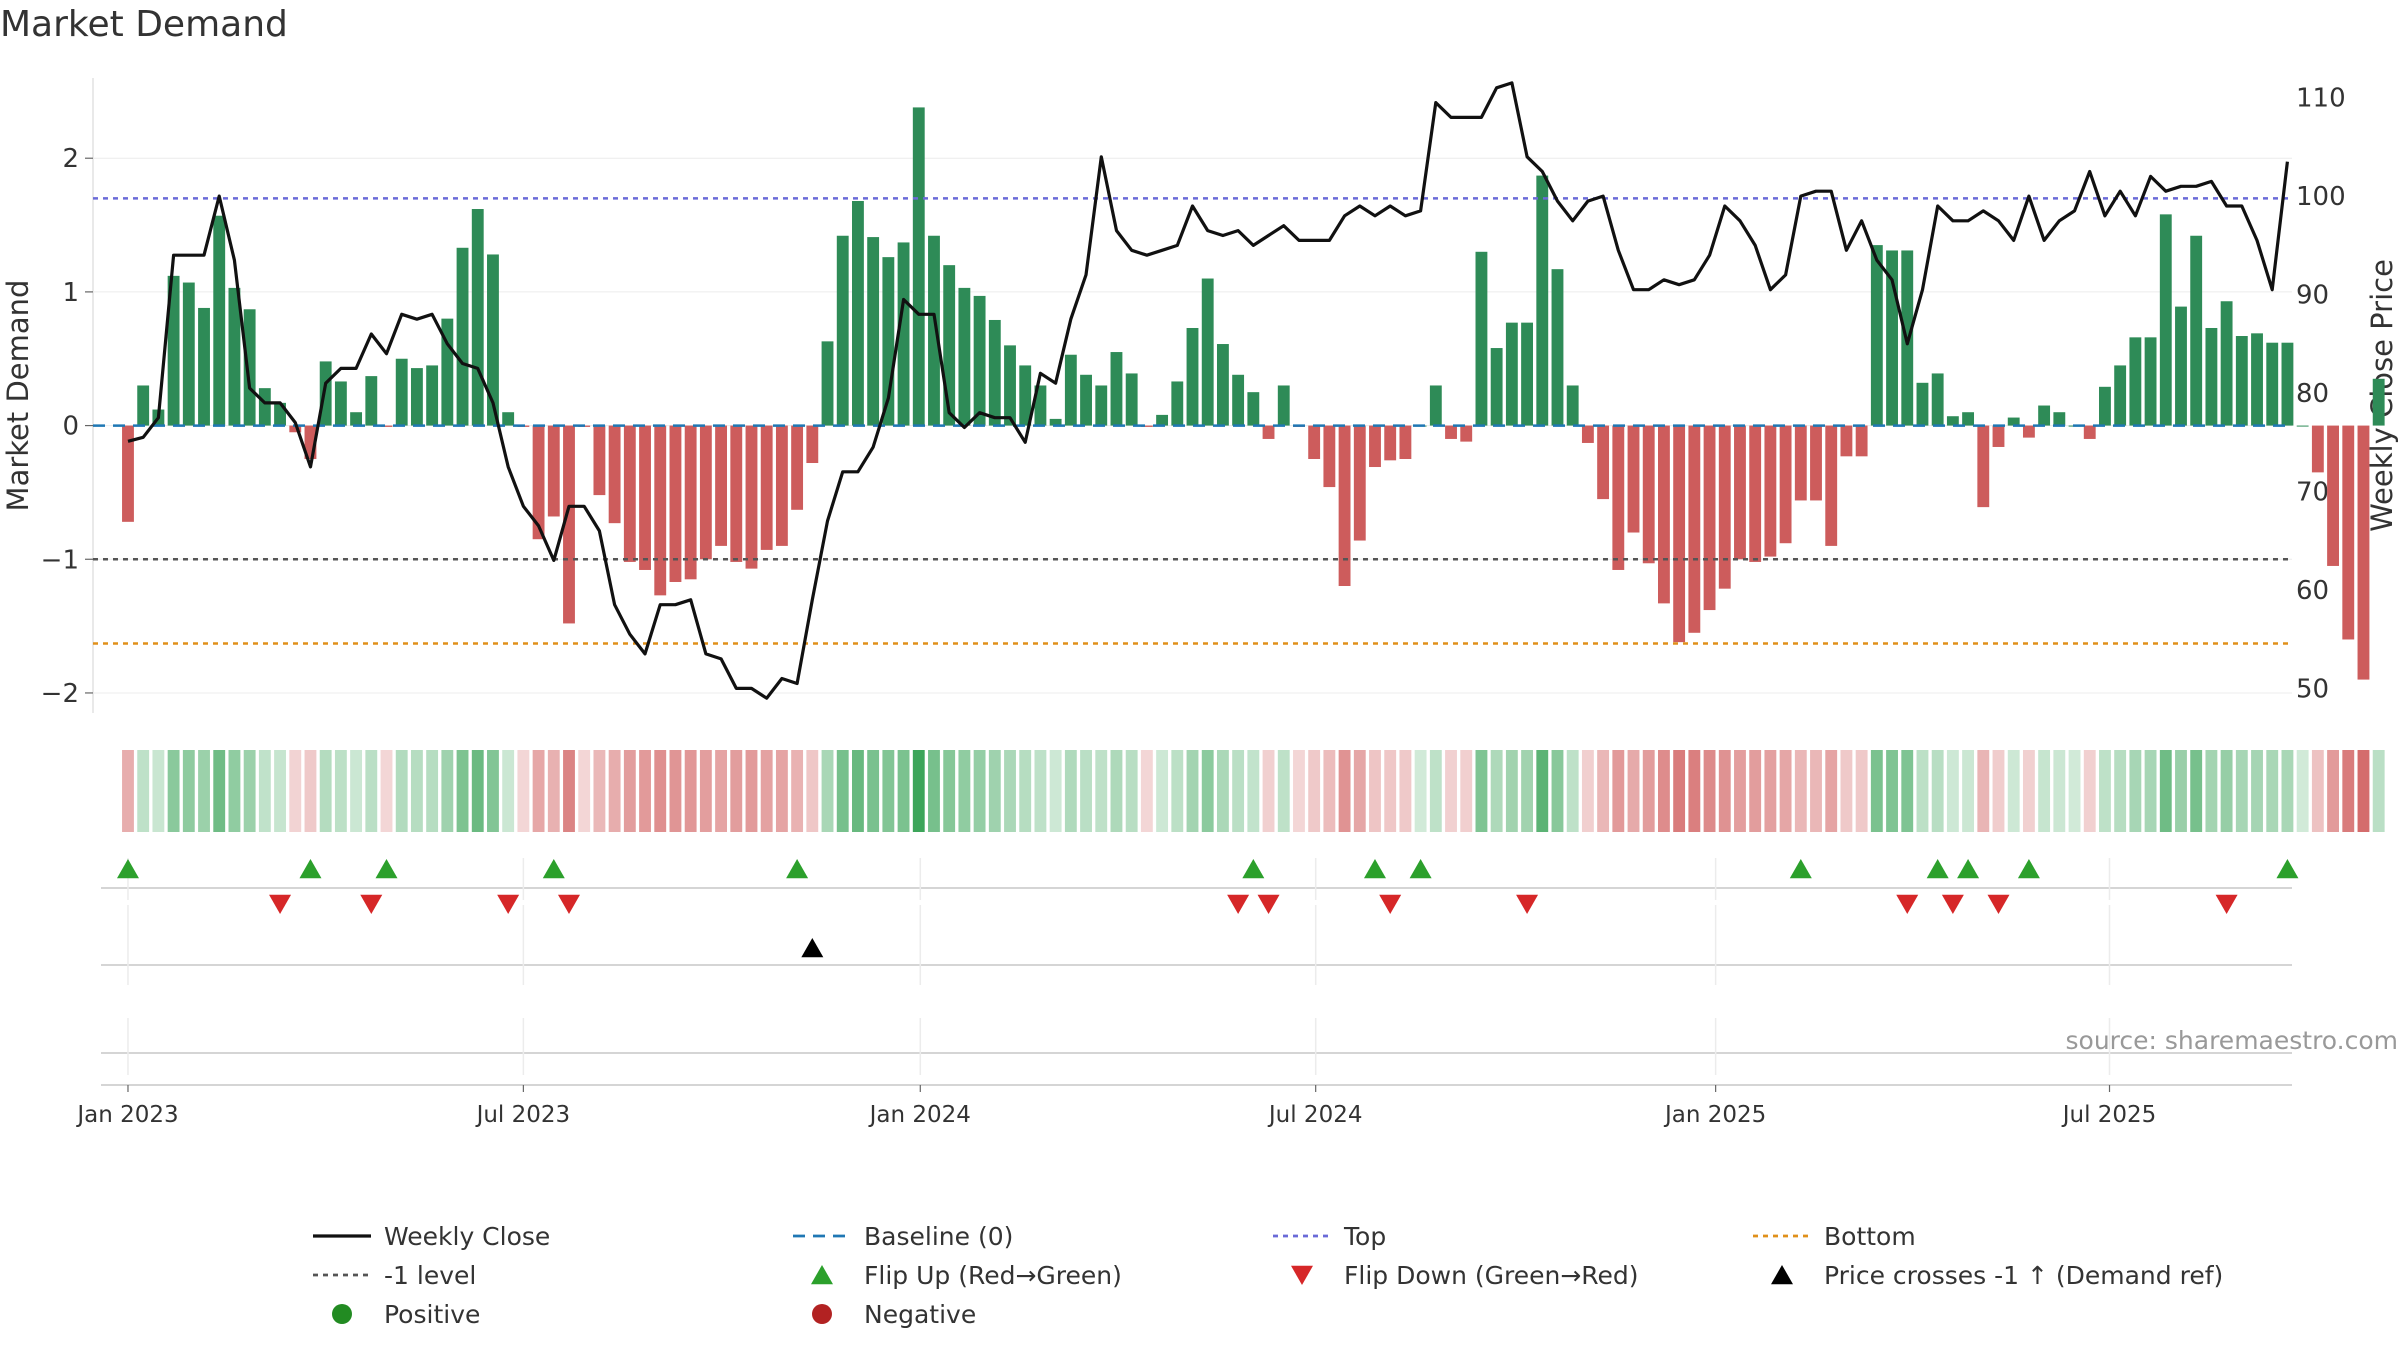 The image size is (2400, 1350). I want to click on x-tick-label: Jan 2025, so click(1714, 1115).